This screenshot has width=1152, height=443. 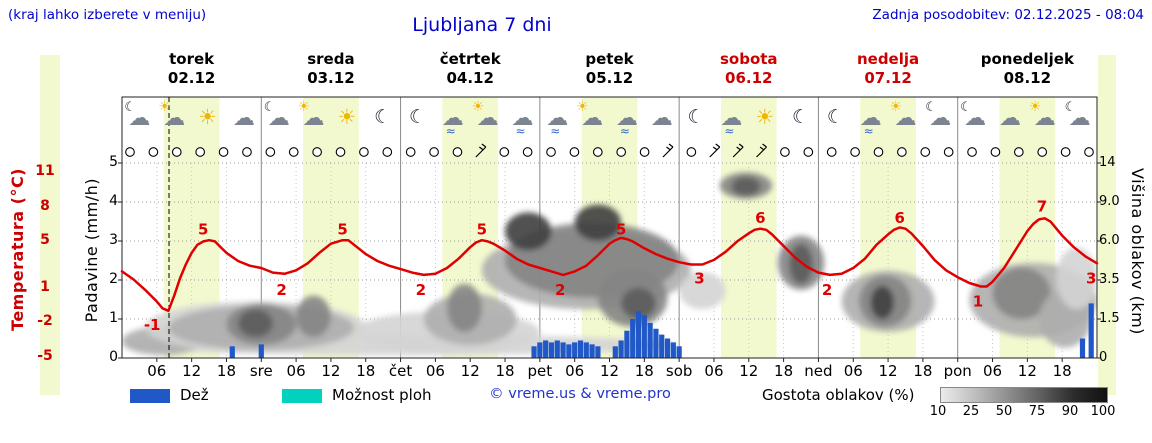 I want to click on cloud-tick: 6.0, so click(x=1109, y=240).